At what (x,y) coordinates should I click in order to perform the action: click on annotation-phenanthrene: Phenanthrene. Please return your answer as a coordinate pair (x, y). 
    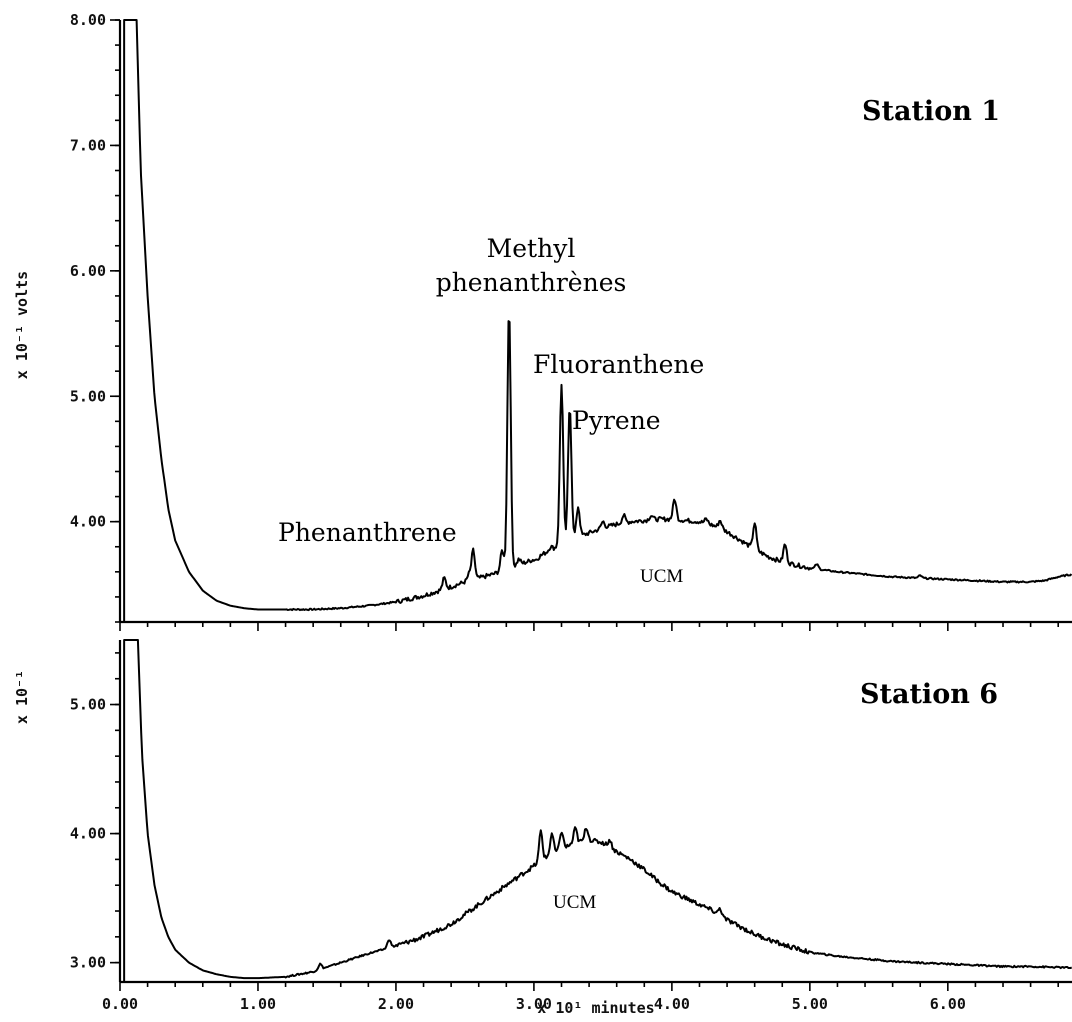
    Looking at the image, I should click on (367, 532).